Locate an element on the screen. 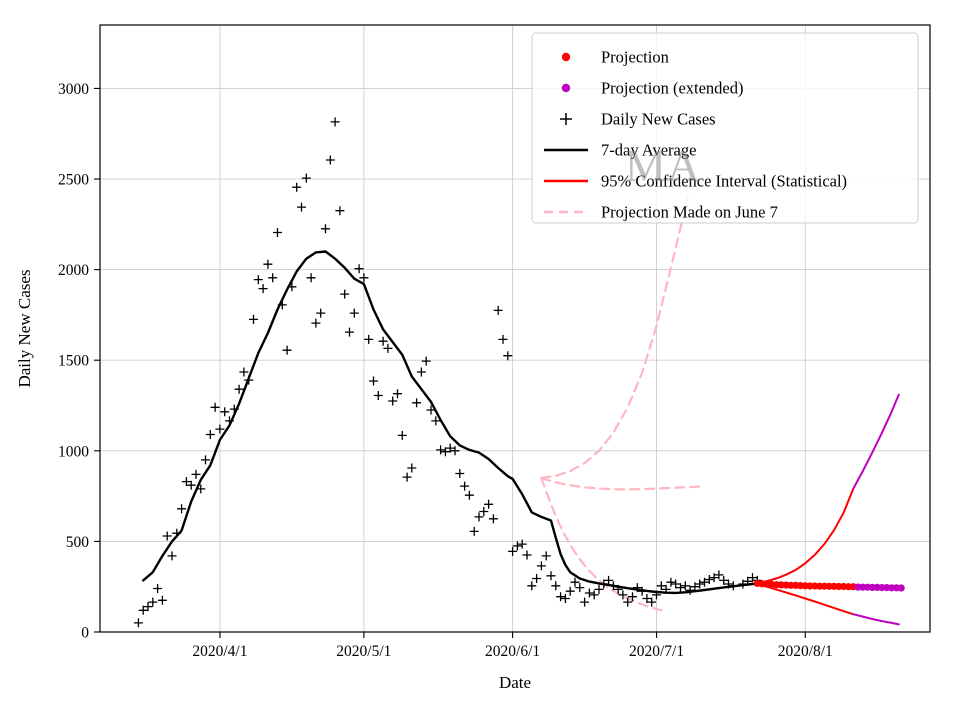 This screenshot has width=960, height=720. legend-marker-plus is located at coordinates (566, 119).